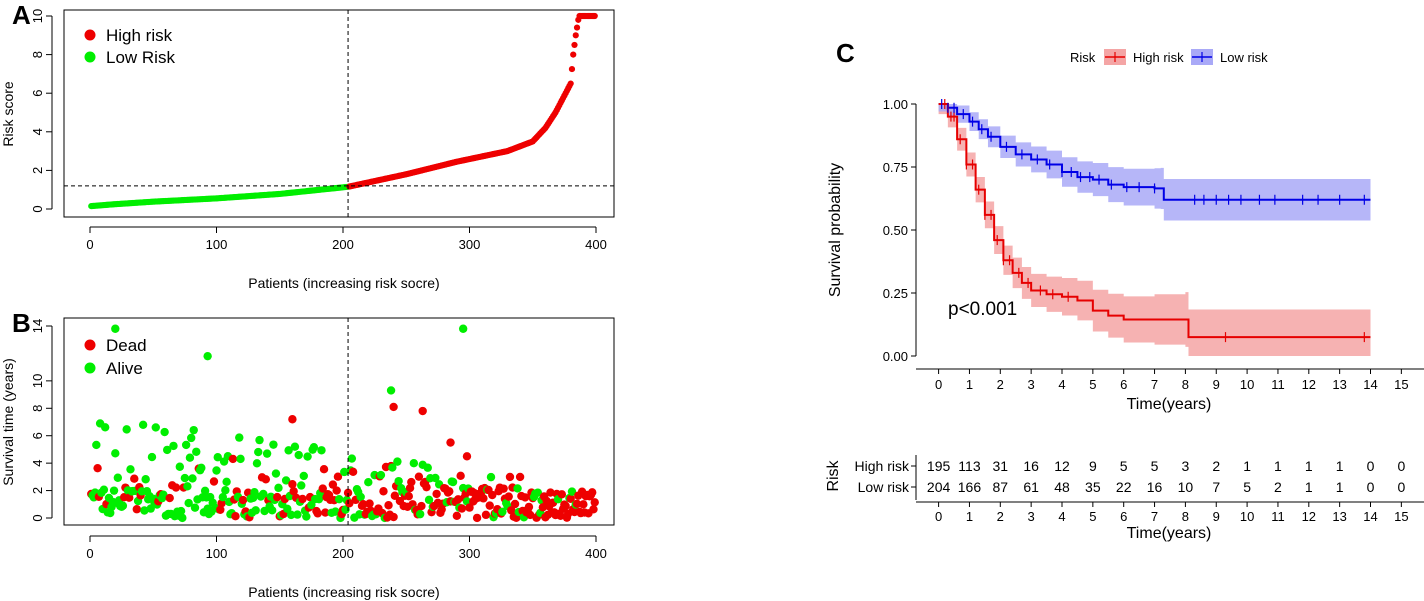  What do you see at coordinates (1216, 487) in the screenshot?
I see `risk-table-count: 7` at bounding box center [1216, 487].